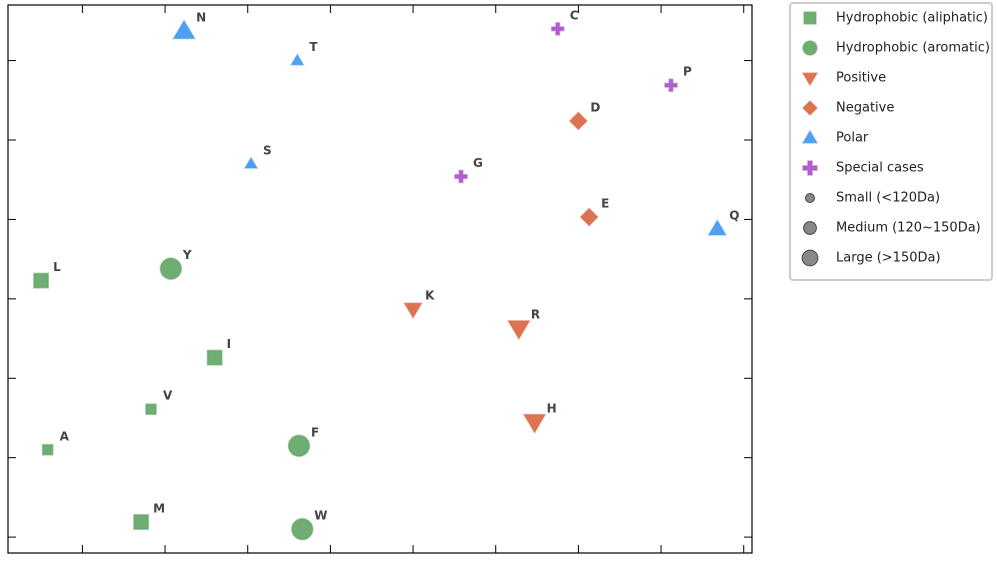 The height and width of the screenshot is (562, 997). I want to click on point-label: P, so click(687, 72).